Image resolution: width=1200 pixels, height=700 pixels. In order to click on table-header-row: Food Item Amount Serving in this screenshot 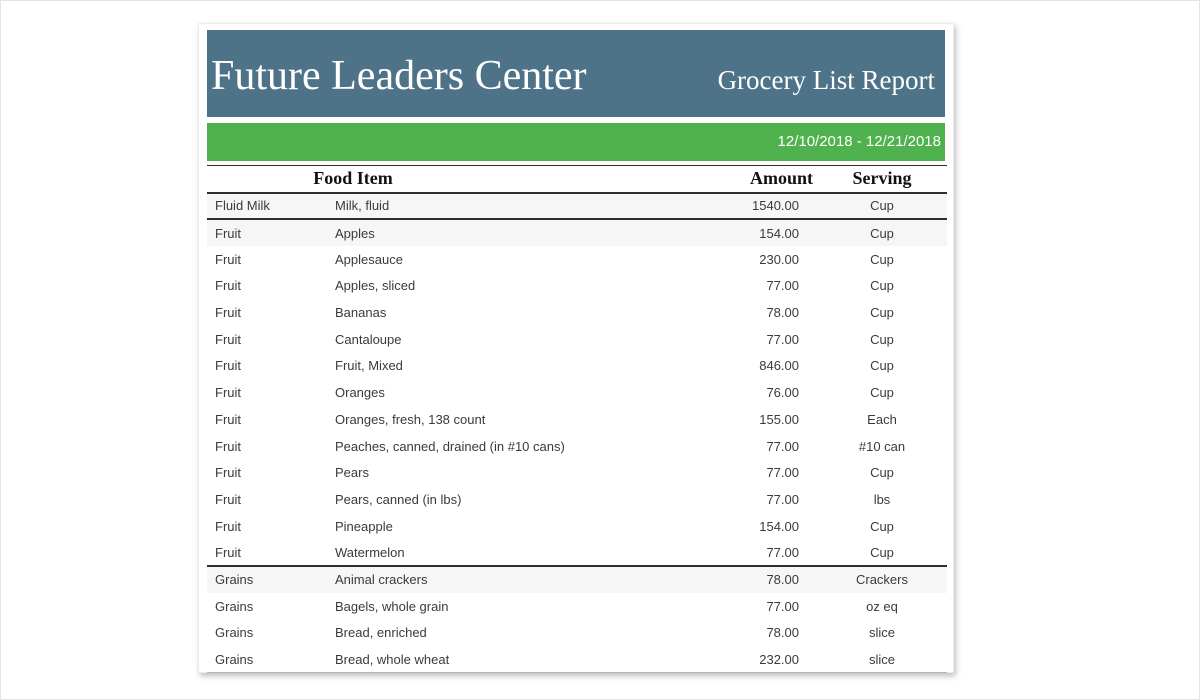, I will do `click(577, 179)`.